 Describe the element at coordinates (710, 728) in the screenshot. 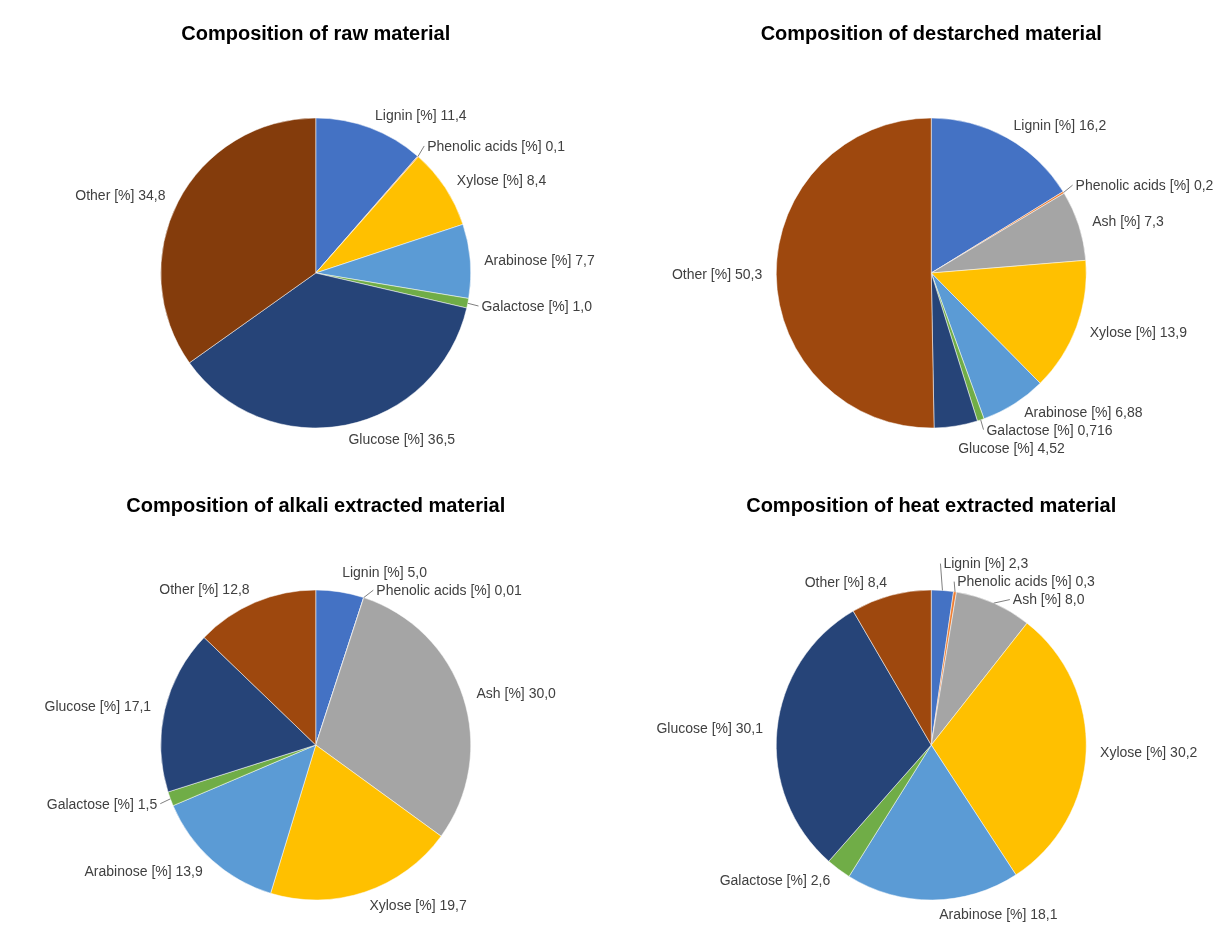

I see `slice-label: Glucose [%] 30,1` at that location.